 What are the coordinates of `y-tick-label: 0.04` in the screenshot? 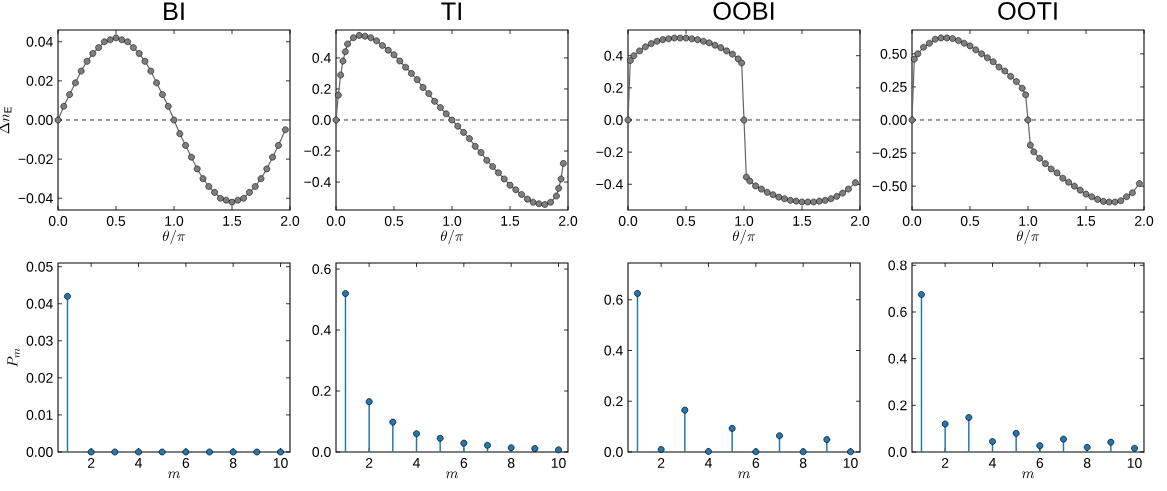 It's located at (39, 303).